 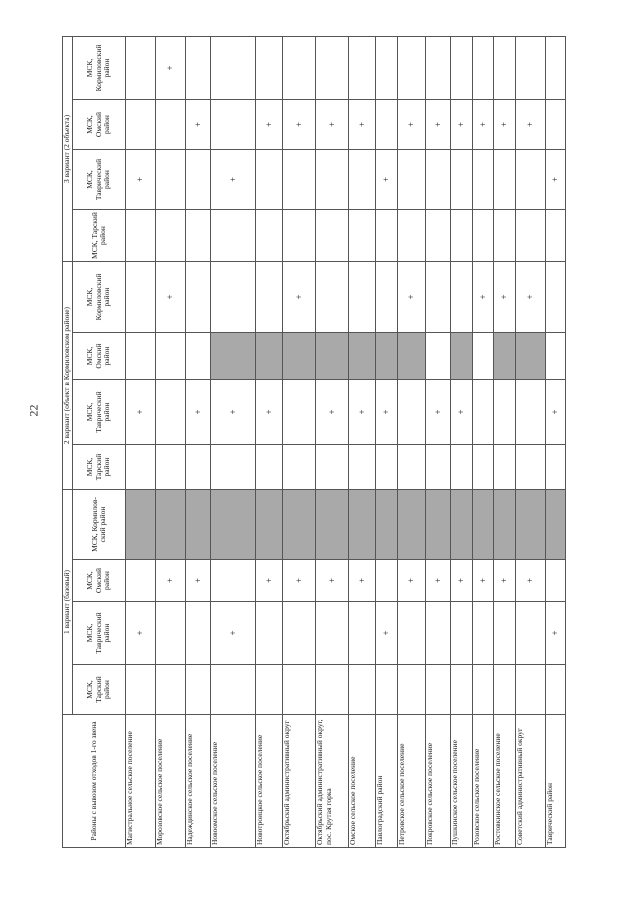 I want to click on row-label: Новоомское сельское поселение, so click(x=233, y=781).